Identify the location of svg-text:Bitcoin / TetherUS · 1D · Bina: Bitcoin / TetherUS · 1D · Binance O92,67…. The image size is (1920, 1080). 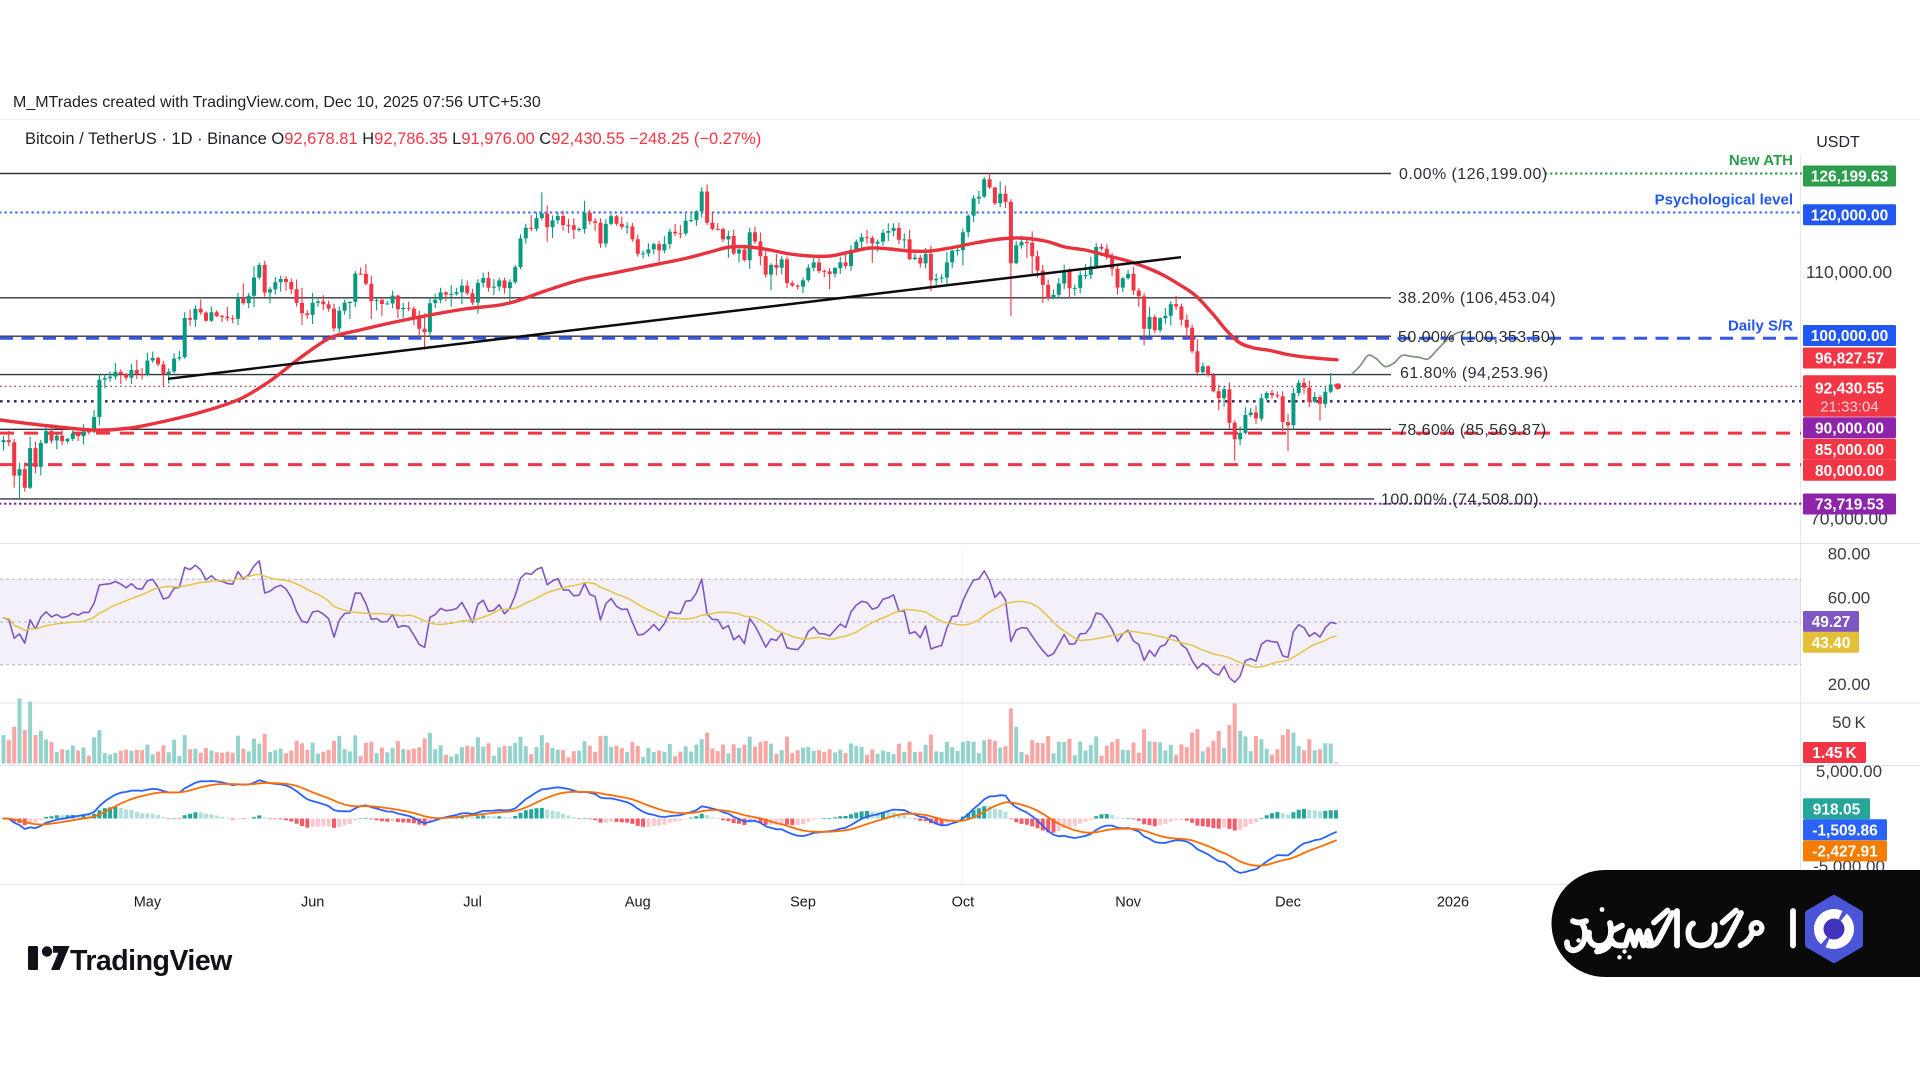
(393, 139).